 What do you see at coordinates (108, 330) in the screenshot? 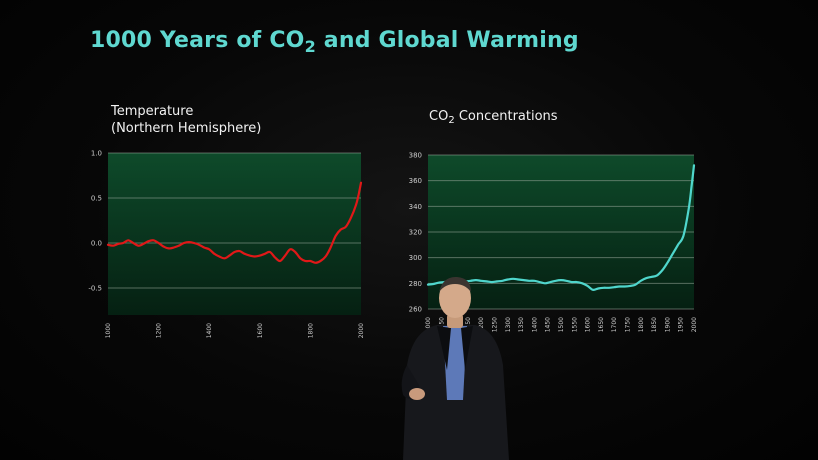
I see `temperature-xtick-label: 1000` at bounding box center [108, 330].